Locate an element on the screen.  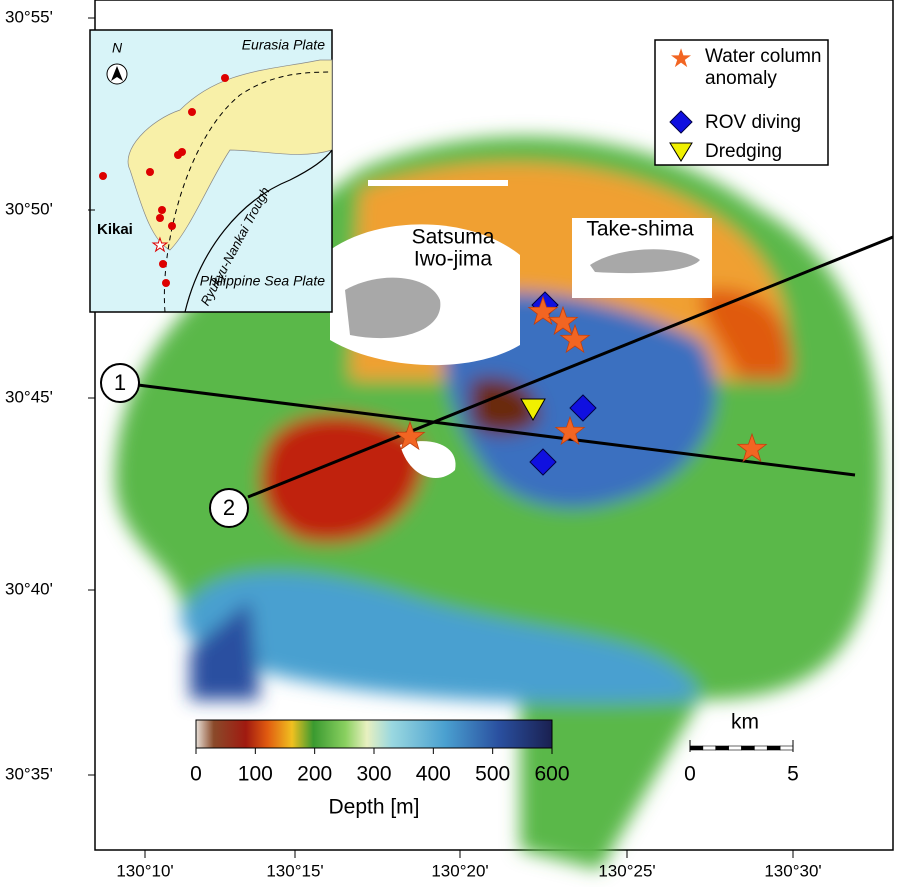
inset-label: Philippine Sea Plate is located at coordinates (263, 281).